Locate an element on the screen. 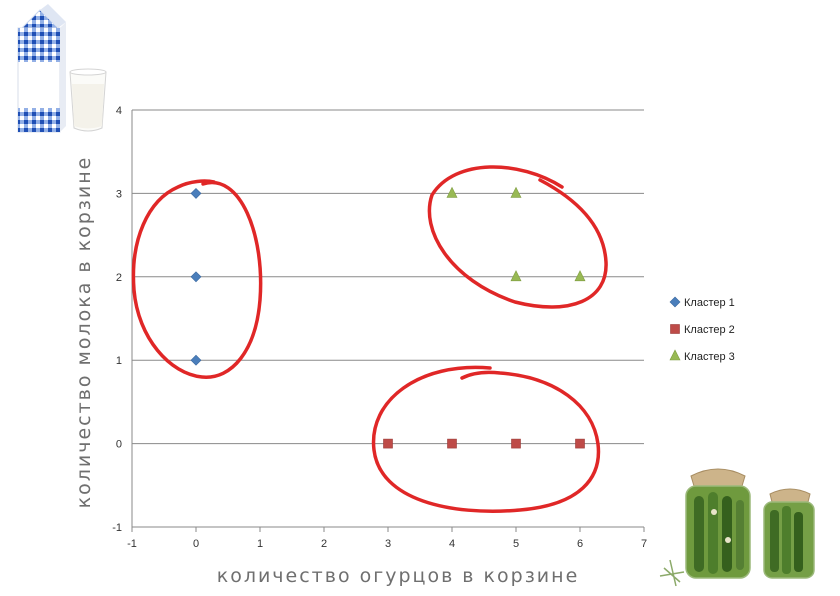  y-tick-label: 3 is located at coordinates (119, 194).